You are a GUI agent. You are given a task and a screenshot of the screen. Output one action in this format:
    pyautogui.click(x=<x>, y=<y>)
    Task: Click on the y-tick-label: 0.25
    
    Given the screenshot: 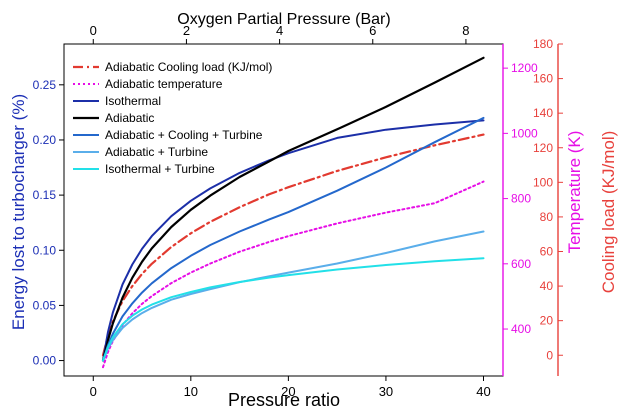 What is the action you would take?
    pyautogui.click(x=45, y=85)
    